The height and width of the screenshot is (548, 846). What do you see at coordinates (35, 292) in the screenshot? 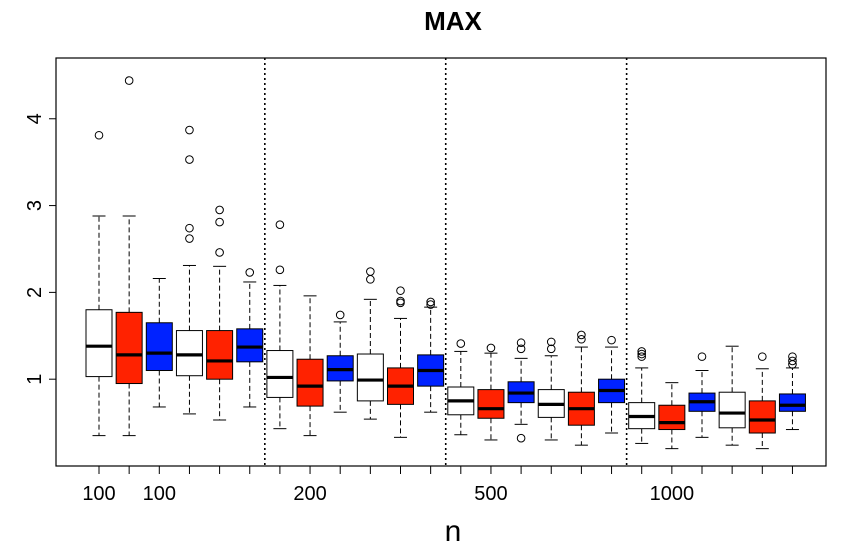
I see `y-tick-label: 2` at bounding box center [35, 292].